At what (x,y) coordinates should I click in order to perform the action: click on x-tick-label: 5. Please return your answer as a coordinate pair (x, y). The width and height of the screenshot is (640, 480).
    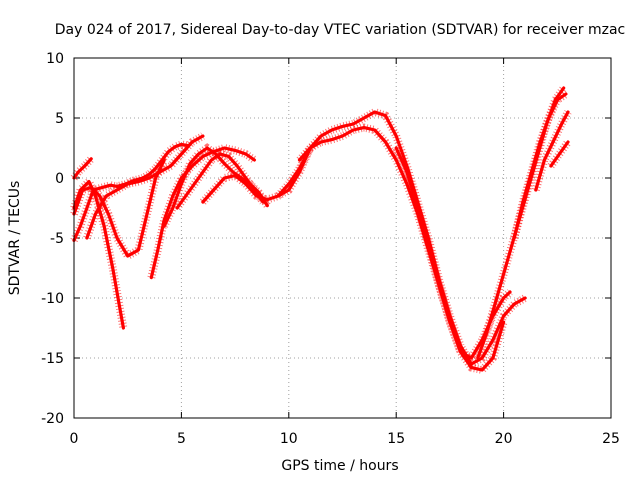
    Looking at the image, I should click on (181, 439).